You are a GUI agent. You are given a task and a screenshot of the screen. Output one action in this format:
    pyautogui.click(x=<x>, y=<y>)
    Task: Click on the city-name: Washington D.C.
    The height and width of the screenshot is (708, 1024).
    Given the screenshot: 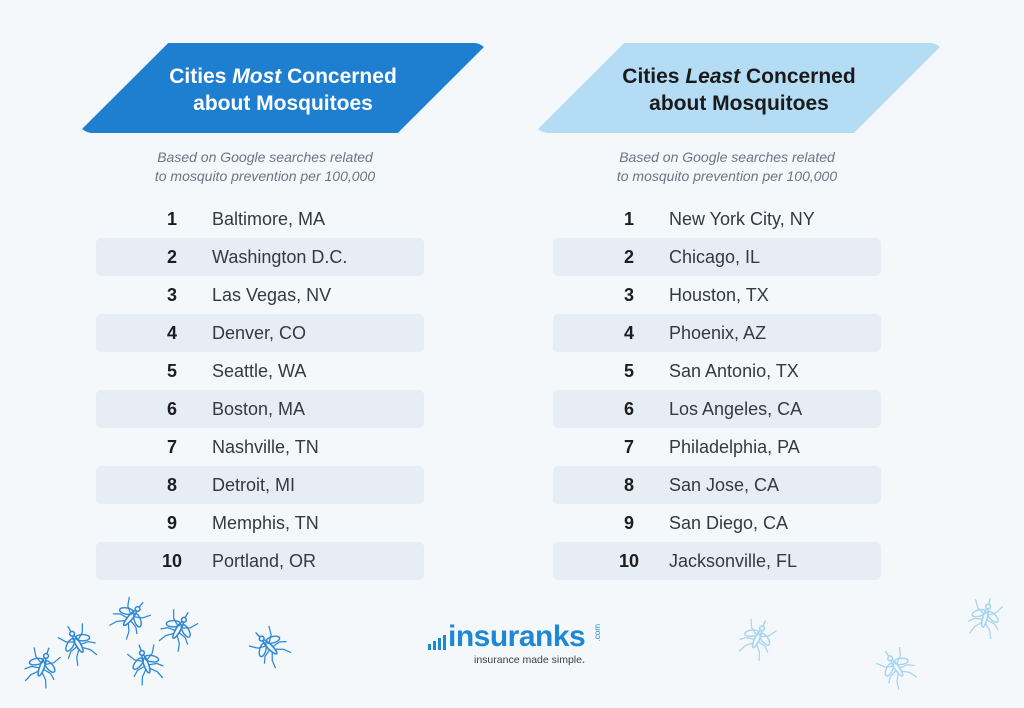 What is the action you would take?
    pyautogui.click(x=280, y=256)
    